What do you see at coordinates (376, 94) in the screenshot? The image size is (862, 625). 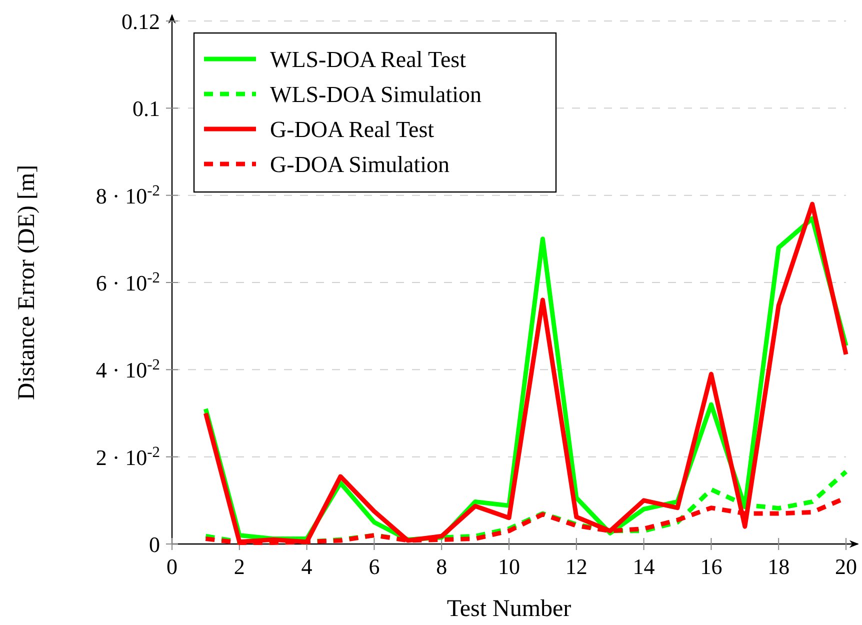 I see `legend-label: WLS-DOA Simulation` at bounding box center [376, 94].